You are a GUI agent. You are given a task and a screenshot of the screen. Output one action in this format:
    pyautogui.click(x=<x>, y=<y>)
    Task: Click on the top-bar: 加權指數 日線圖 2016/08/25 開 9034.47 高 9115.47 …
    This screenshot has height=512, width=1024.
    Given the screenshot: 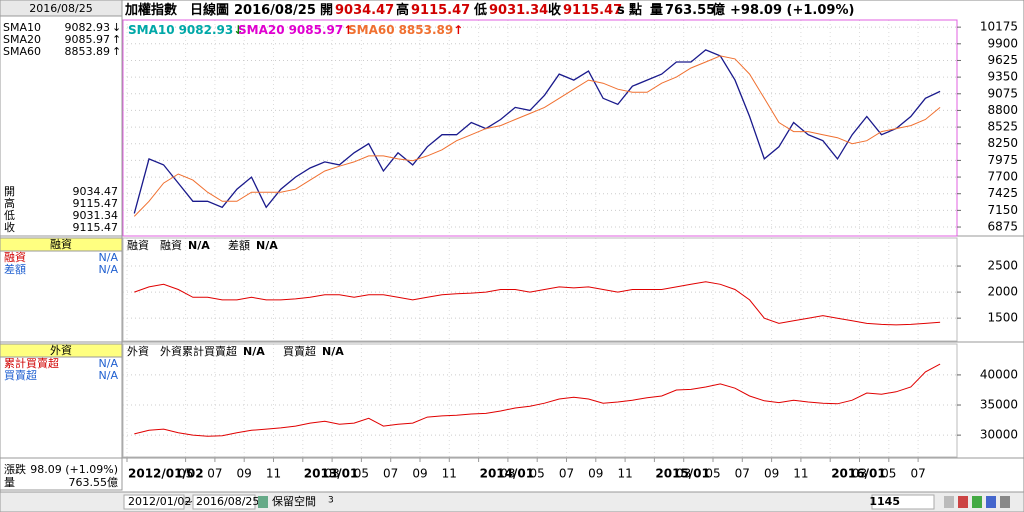 What is the action you would take?
    pyautogui.click(x=489, y=10)
    